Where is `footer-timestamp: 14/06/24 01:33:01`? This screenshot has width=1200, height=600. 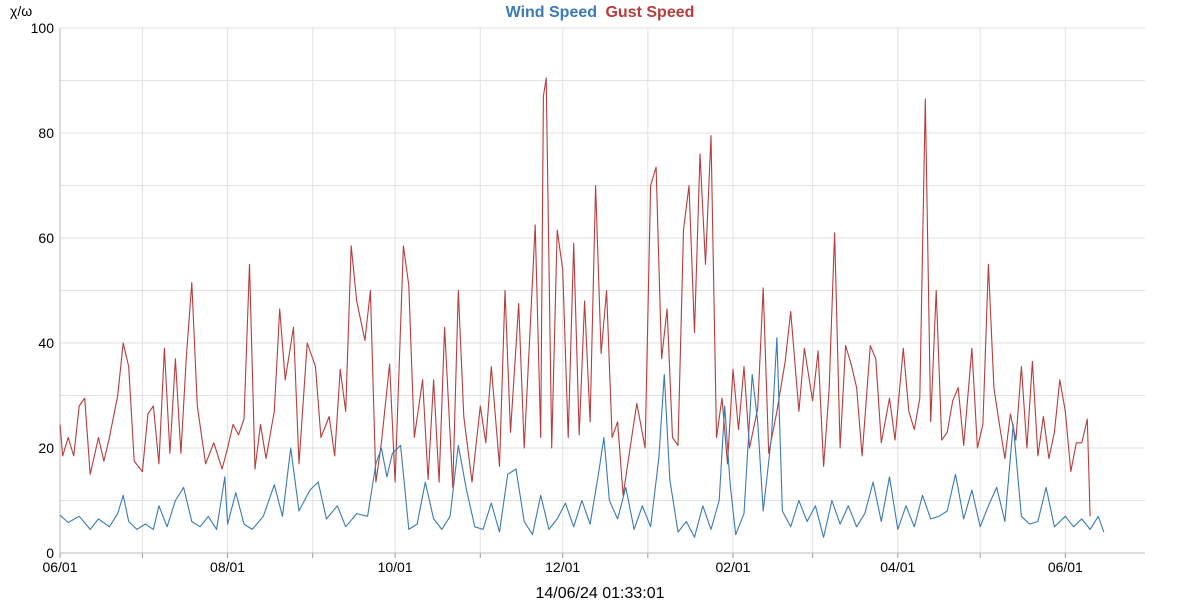
footer-timestamp: 14/06/24 01:33:01 is located at coordinates (599, 592).